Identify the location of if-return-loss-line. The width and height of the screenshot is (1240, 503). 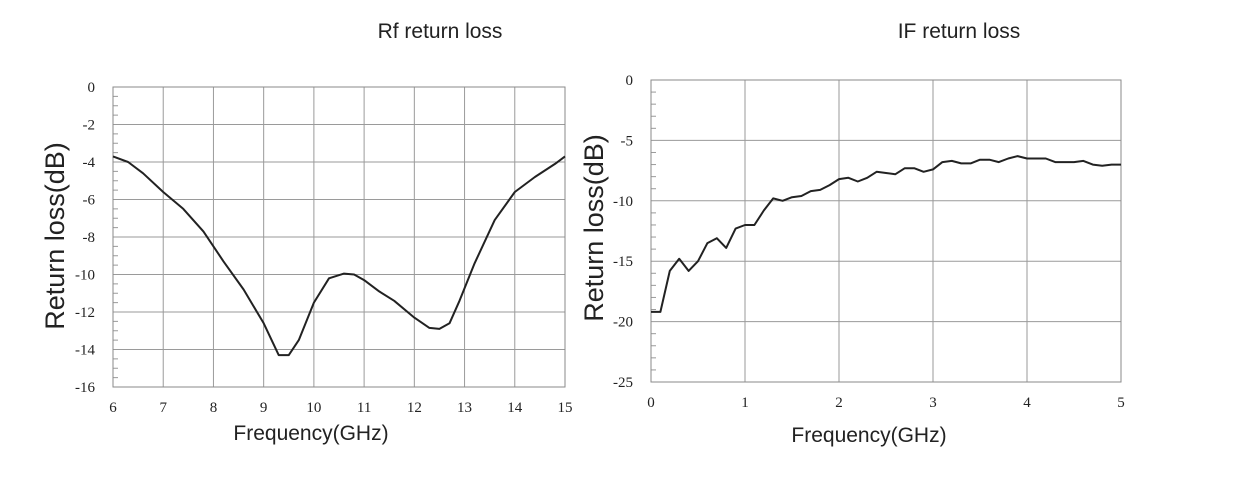
(886, 234).